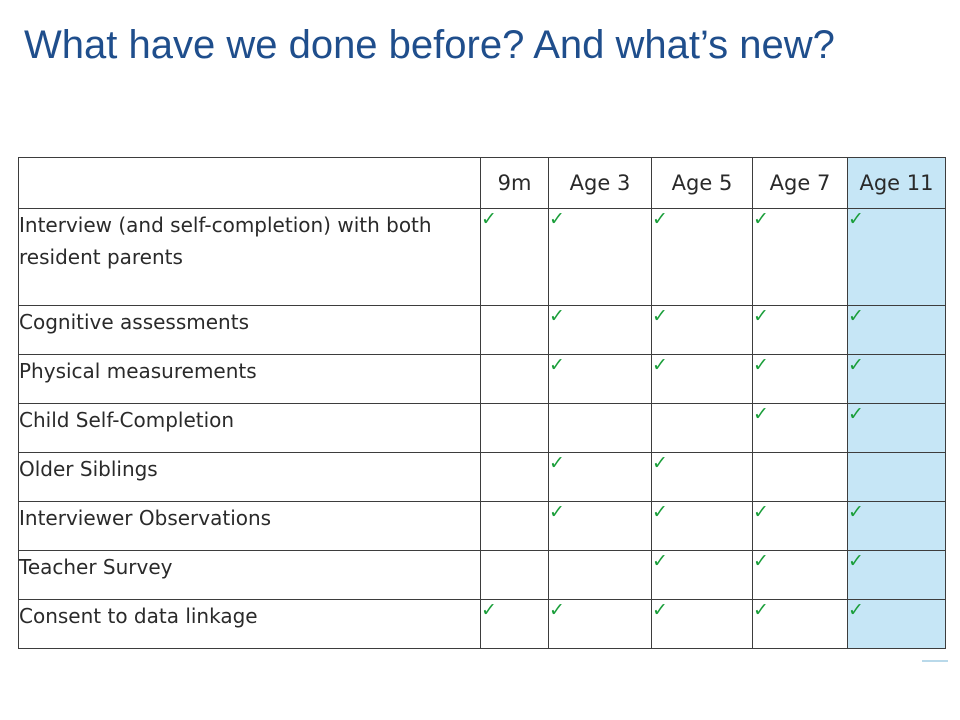 This screenshot has width=960, height=720. What do you see at coordinates (249, 330) in the screenshot?
I see `row-label: Cognitive assessments` at bounding box center [249, 330].